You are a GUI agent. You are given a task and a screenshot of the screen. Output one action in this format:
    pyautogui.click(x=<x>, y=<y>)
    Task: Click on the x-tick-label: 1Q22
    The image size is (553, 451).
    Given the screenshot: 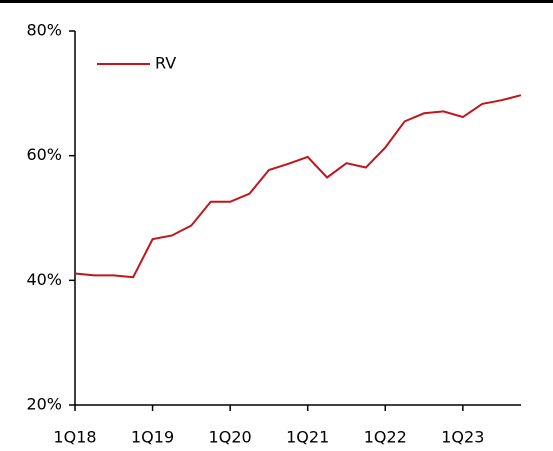 What is the action you would take?
    pyautogui.click(x=385, y=437)
    